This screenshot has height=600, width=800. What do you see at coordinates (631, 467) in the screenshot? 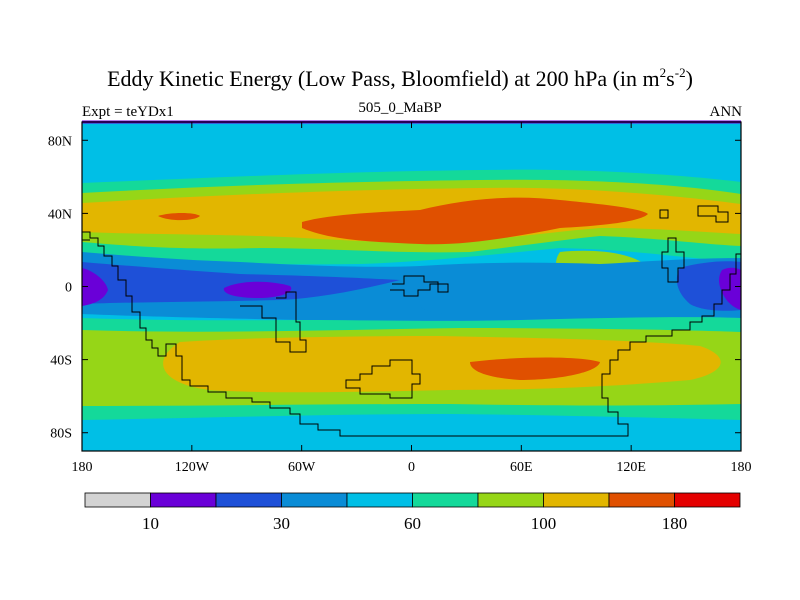
I see `x-tick-label: 120E` at bounding box center [631, 467].